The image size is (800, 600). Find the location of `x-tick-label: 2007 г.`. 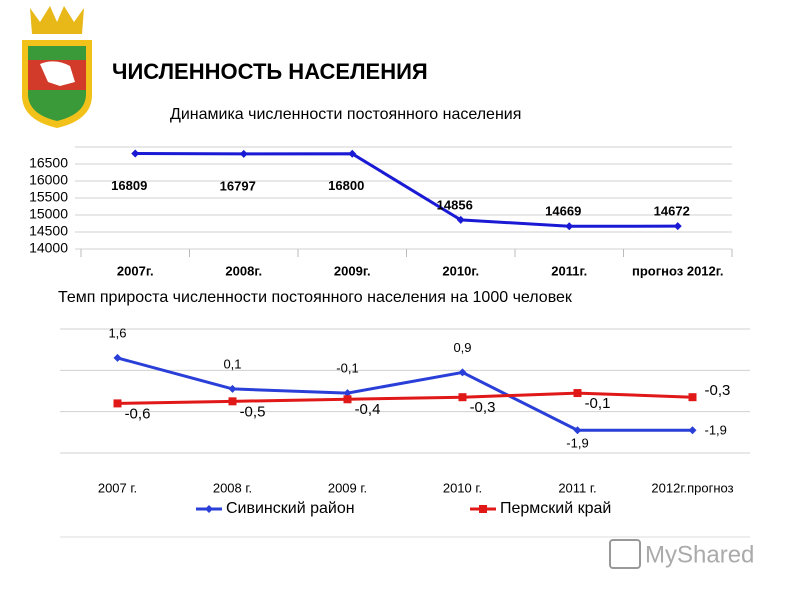

x-tick-label: 2007 г. is located at coordinates (117, 487).